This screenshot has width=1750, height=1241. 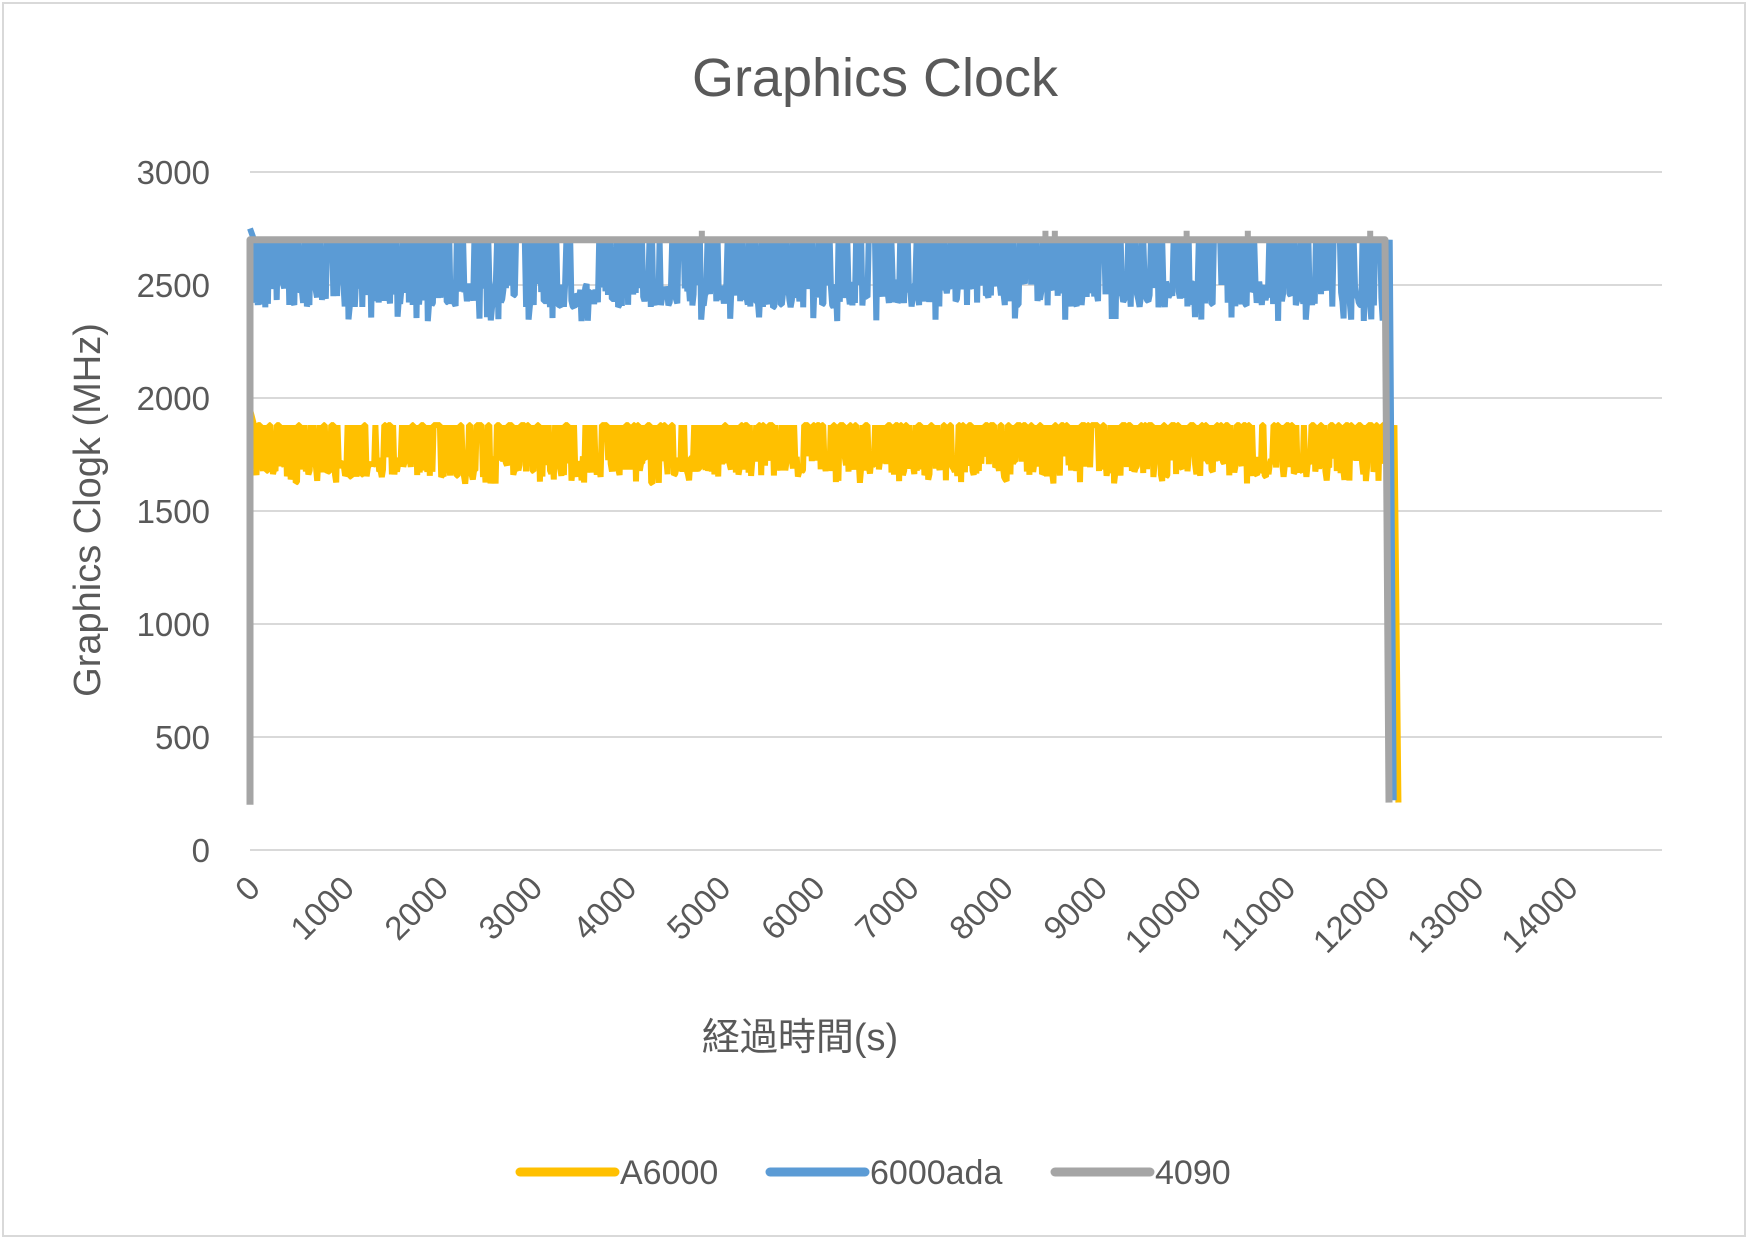 What do you see at coordinates (1257, 913) in the screenshot?
I see `x-tick-label: 11000` at bounding box center [1257, 913].